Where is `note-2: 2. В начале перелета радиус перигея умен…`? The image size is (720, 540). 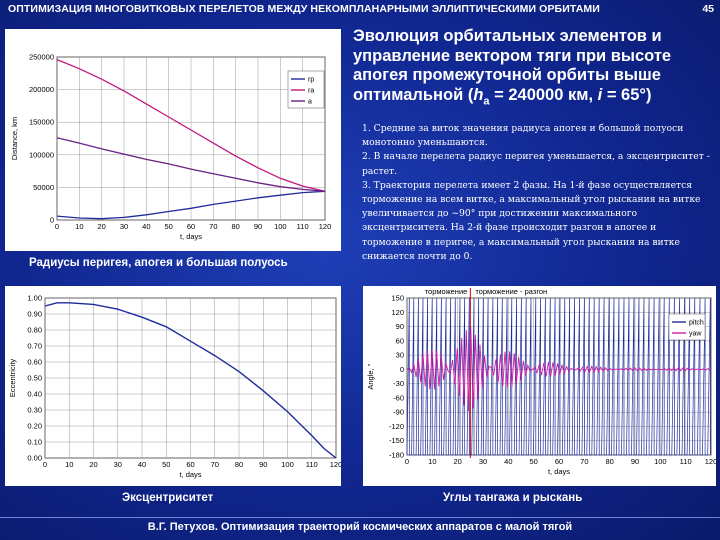
note-2: 2. В начале перелета радиус перигея умен… is located at coordinates (536, 164).